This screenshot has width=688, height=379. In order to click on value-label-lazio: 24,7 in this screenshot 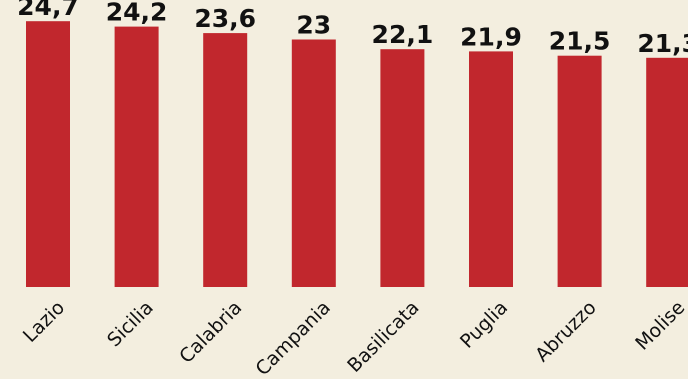, I will do `click(48, 10)`.